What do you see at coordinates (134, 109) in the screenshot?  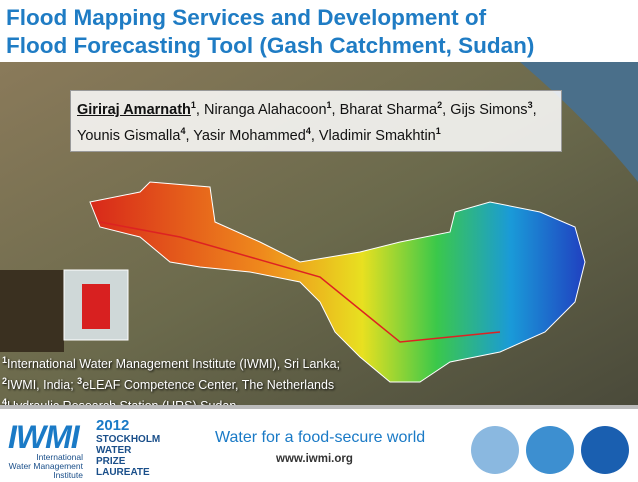 I see `author-name: Giriraj Amarnath` at bounding box center [134, 109].